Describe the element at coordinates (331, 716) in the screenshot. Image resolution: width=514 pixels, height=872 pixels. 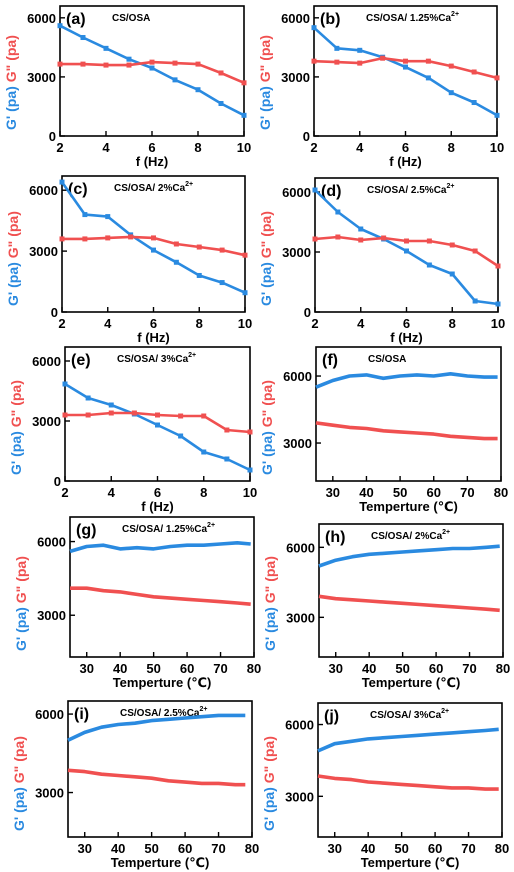
I see `panel-label: (j)` at that location.